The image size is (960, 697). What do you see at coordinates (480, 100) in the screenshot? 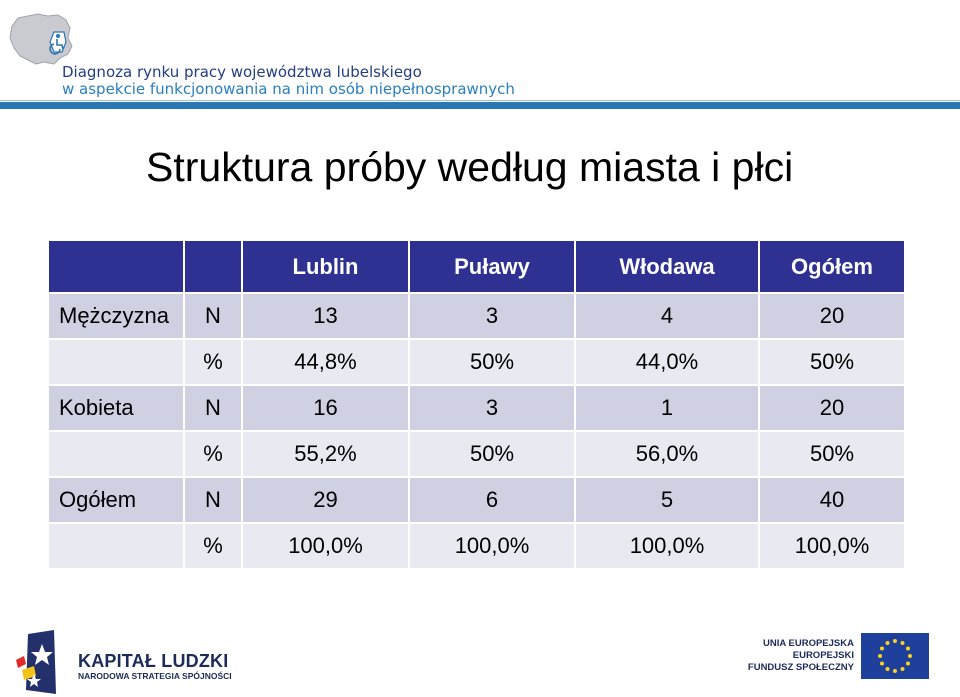
I see `header-divider-thin` at bounding box center [480, 100].